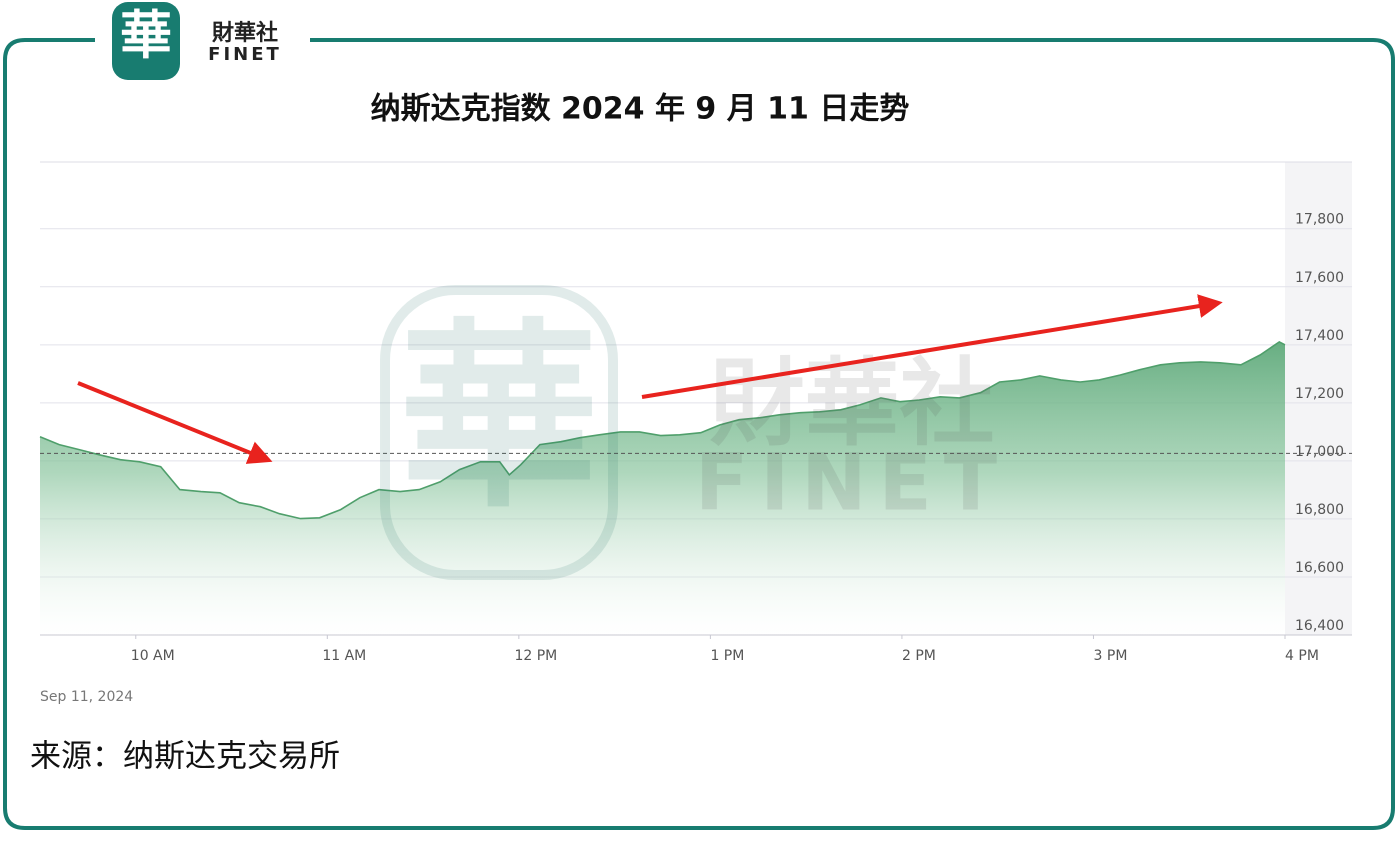 The height and width of the screenshot is (867, 1399). Describe the element at coordinates (1319, 394) in the screenshot. I see `y-tick-label: 17,200` at that location.